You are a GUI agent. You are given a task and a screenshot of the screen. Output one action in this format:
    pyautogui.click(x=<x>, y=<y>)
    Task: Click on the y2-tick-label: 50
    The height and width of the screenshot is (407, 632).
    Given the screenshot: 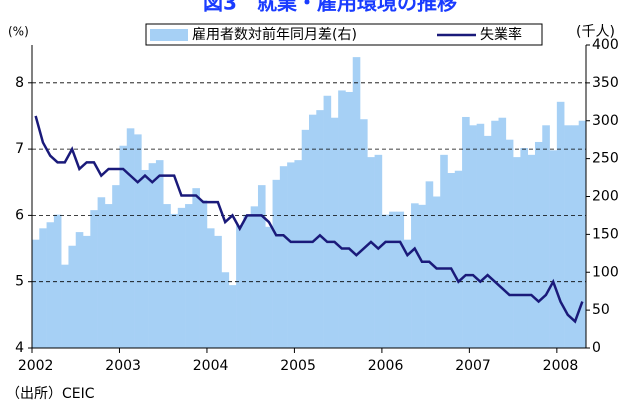 What is the action you would take?
    pyautogui.click(x=601, y=310)
    